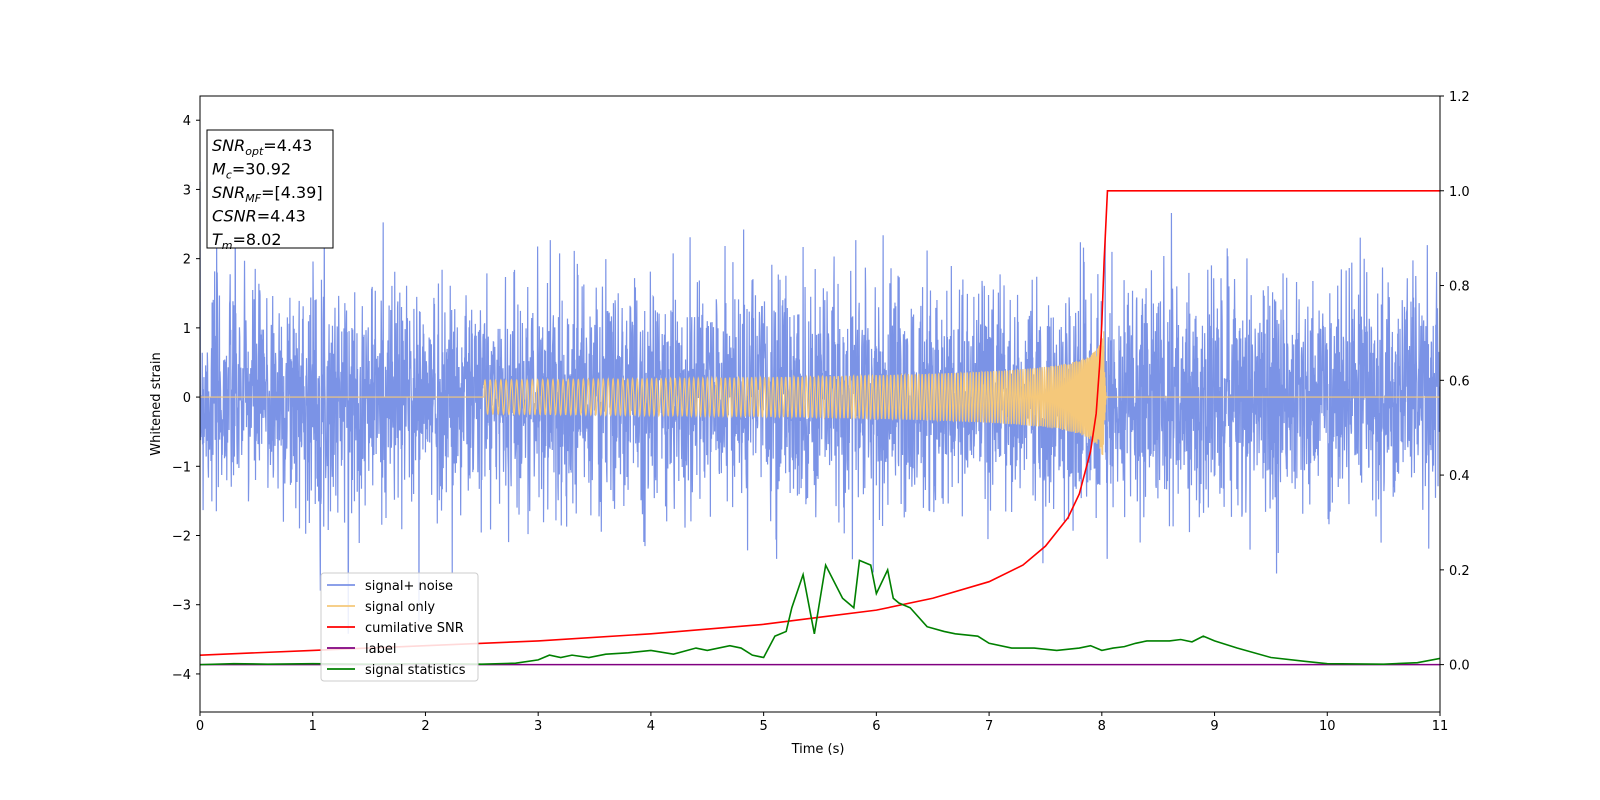 The image size is (1600, 800). Describe the element at coordinates (876, 726) in the screenshot. I see `x-tick-label: 6` at that location.